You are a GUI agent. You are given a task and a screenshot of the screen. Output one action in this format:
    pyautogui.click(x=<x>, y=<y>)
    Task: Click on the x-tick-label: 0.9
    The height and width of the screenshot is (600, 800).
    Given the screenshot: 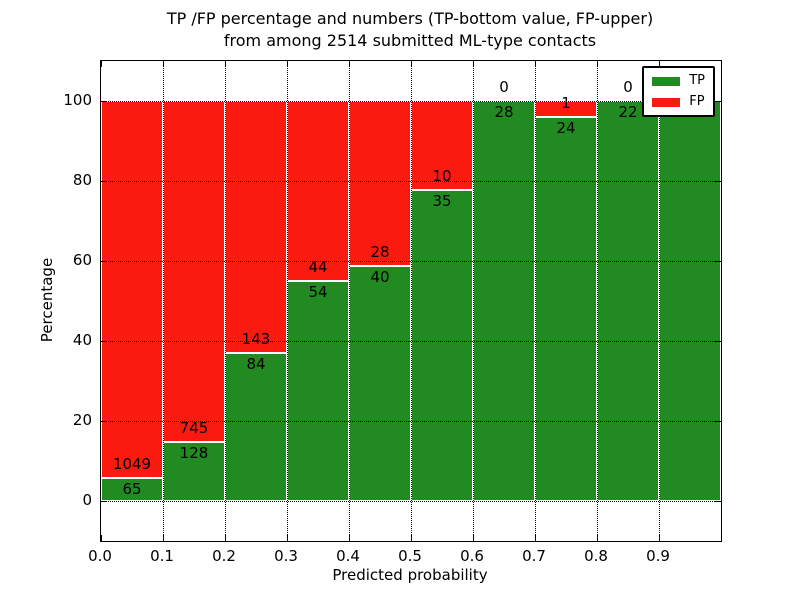 What is the action you would take?
    pyautogui.click(x=658, y=556)
    